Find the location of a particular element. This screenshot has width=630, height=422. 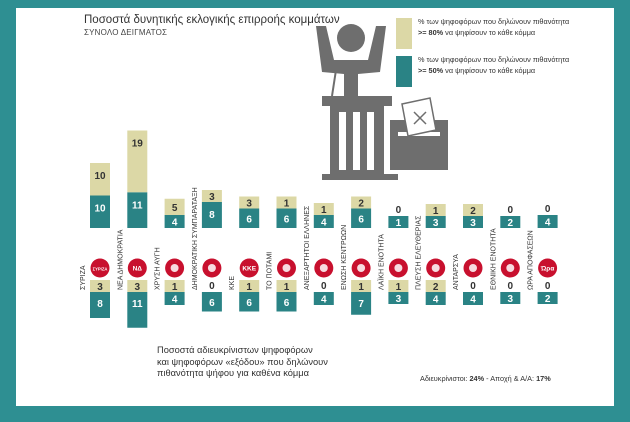

party-9-exit-high-bar is located at coordinates (398, 286).